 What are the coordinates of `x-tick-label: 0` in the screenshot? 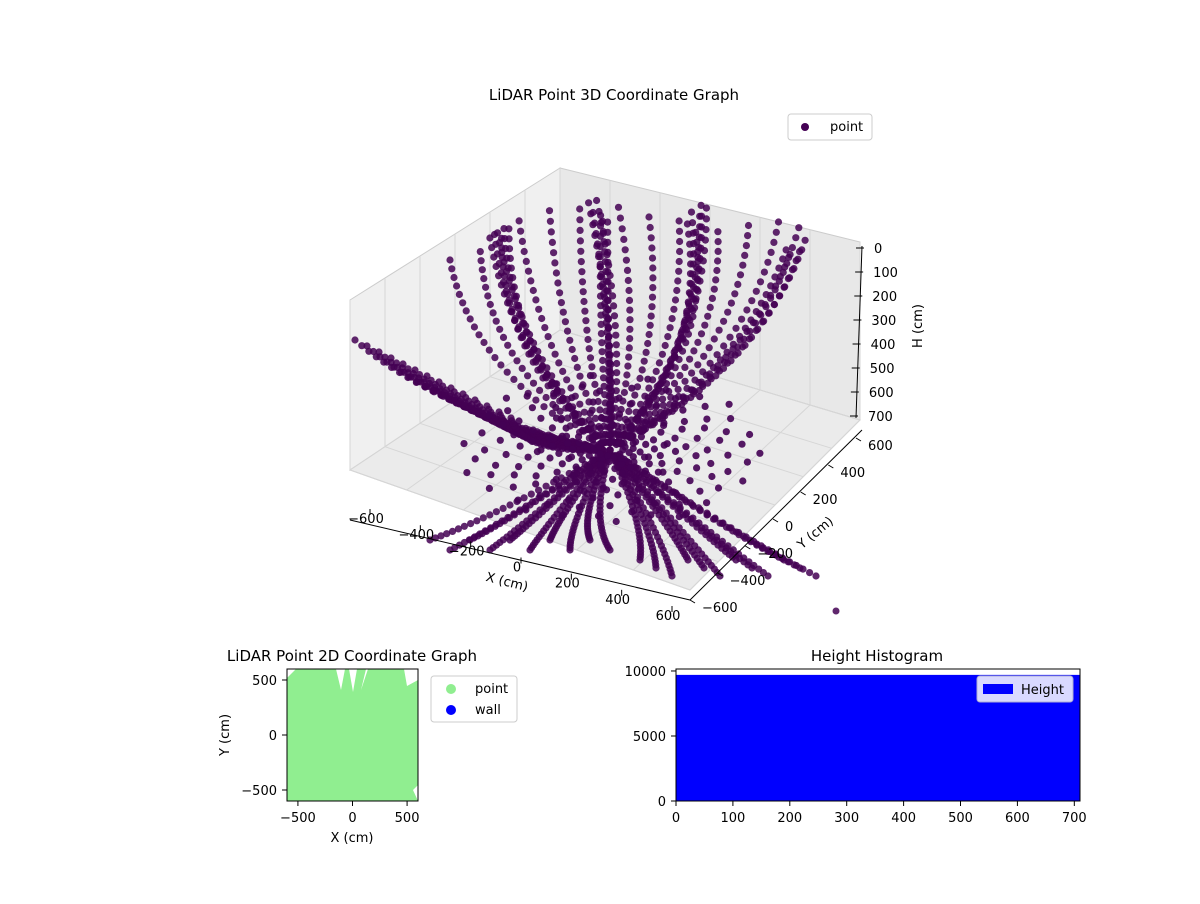 It's located at (517, 568).